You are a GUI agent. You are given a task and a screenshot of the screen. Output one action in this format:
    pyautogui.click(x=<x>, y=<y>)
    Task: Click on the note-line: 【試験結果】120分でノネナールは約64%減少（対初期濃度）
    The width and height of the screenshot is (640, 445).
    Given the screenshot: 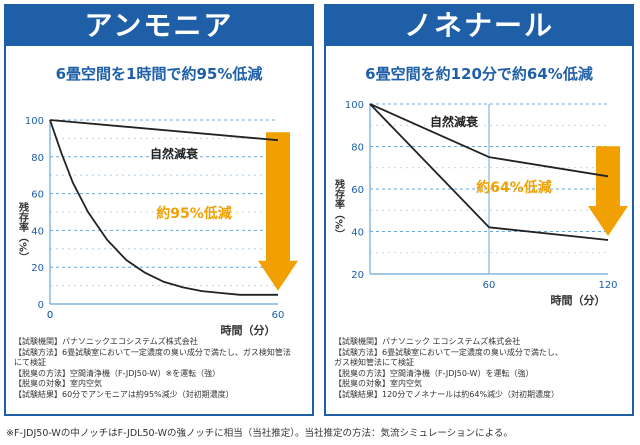 What is the action you would take?
    pyautogui.click(x=447, y=394)
    